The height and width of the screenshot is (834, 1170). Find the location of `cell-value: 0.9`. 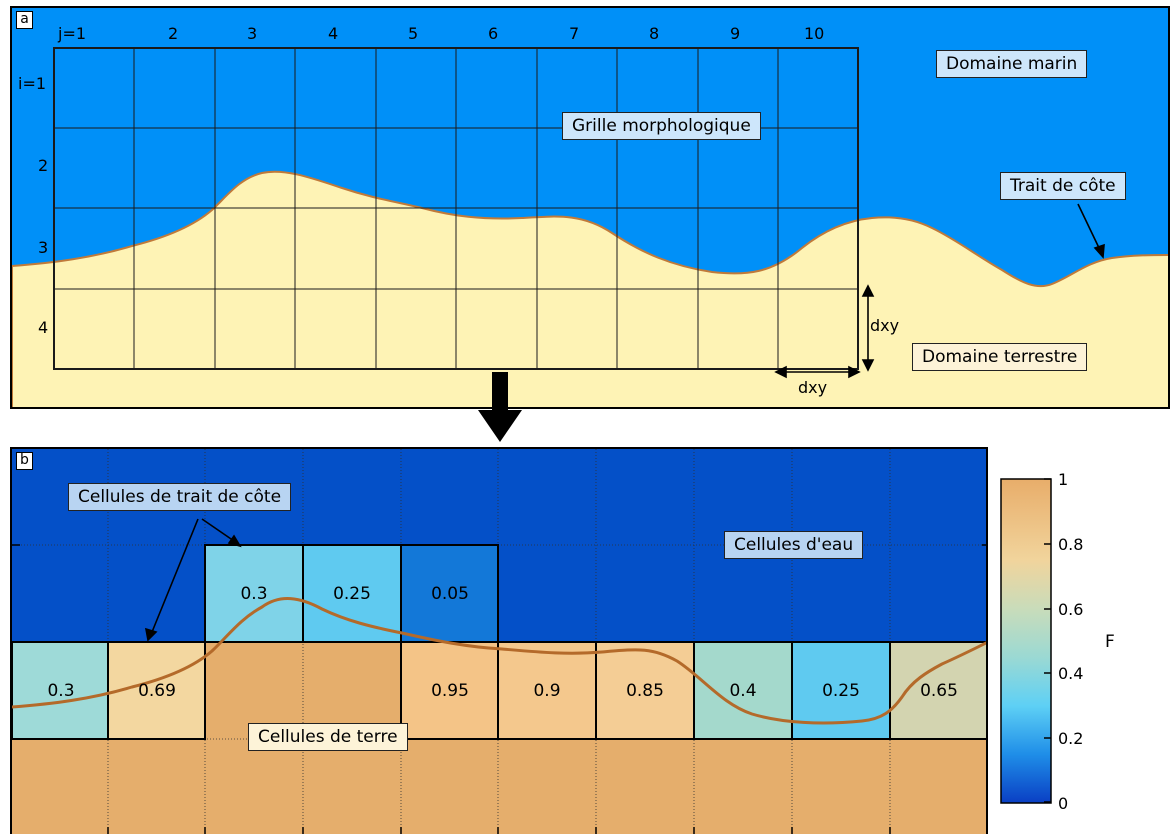

cell-value: 0.9 is located at coordinates (547, 691).